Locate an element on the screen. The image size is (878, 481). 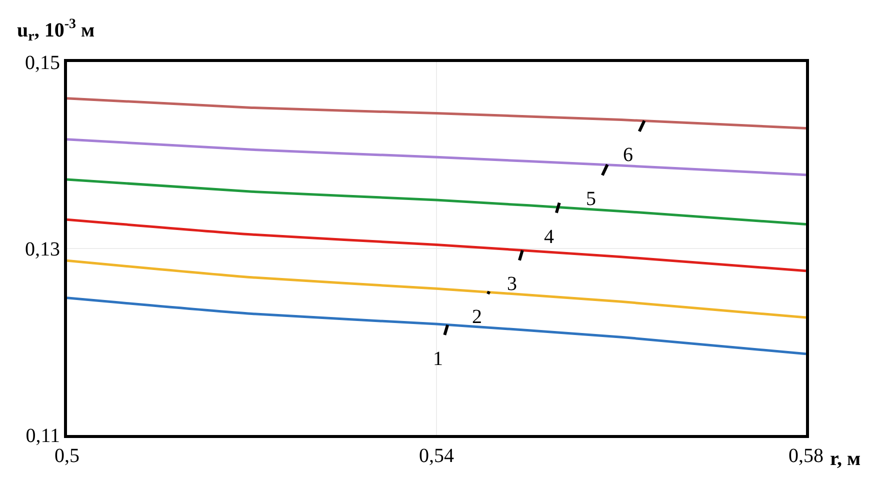
y-tick-label: 0,11 is located at coordinates (43, 436).